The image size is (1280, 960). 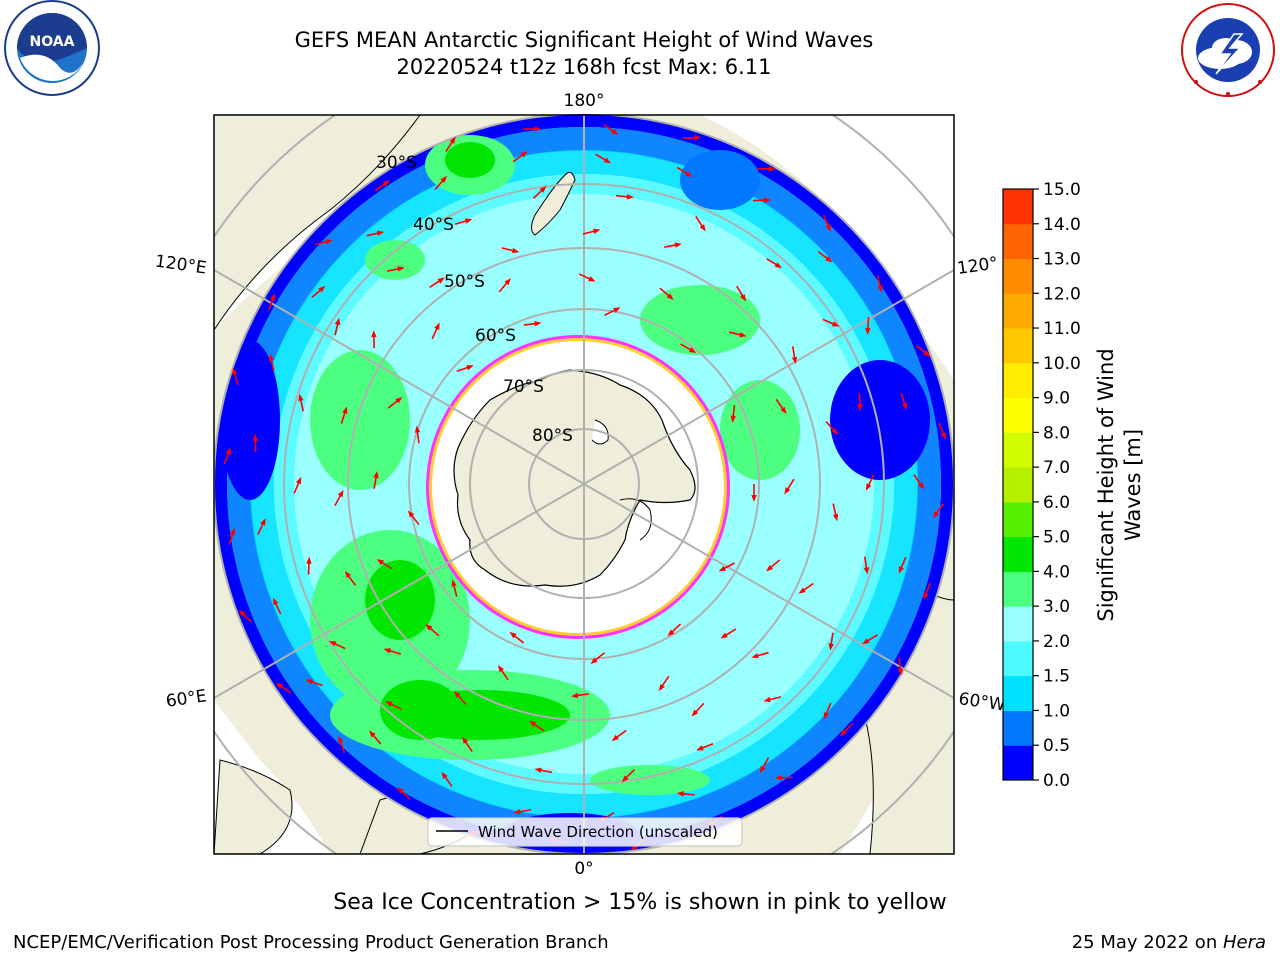 What do you see at coordinates (1056, 468) in the screenshot?
I see `colorbar-tick-label: 7.0` at bounding box center [1056, 468].